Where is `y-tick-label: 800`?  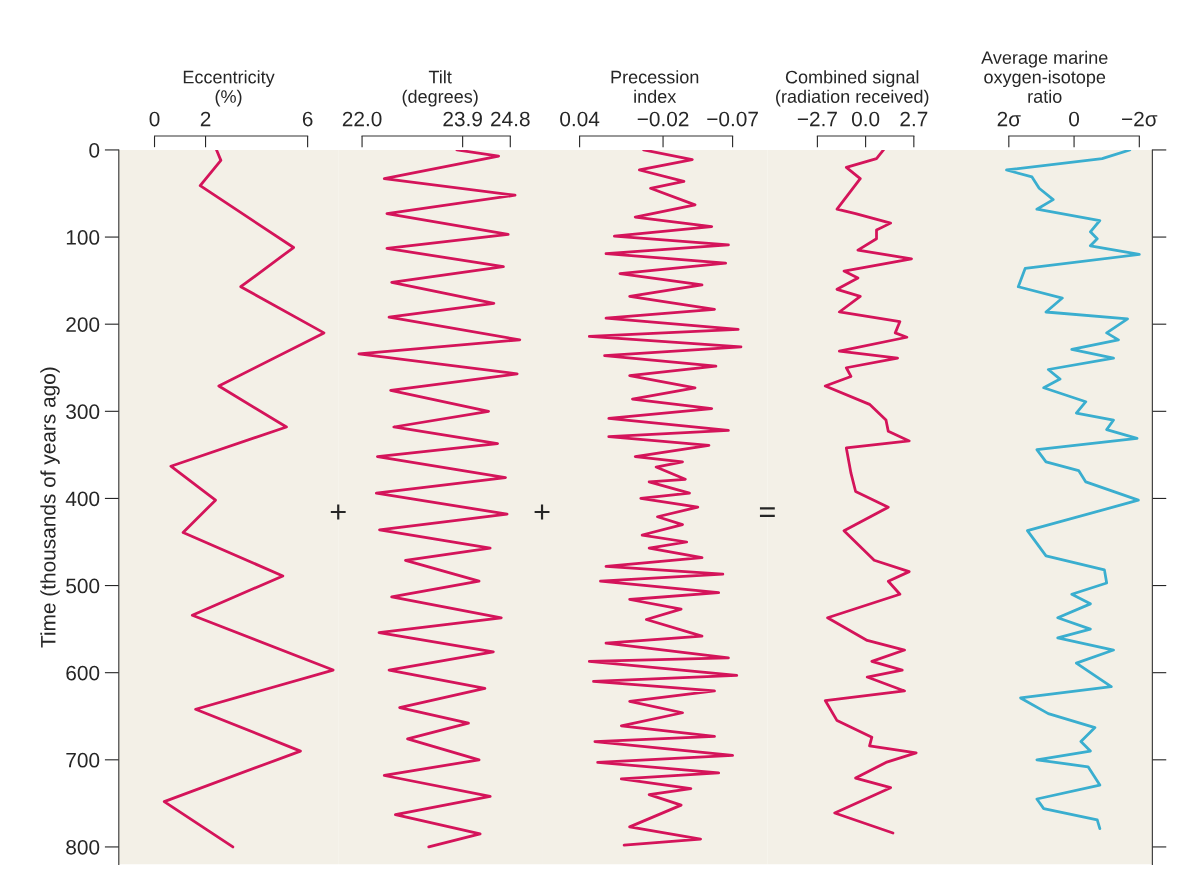
y-tick-label: 800 is located at coordinates (83, 847).